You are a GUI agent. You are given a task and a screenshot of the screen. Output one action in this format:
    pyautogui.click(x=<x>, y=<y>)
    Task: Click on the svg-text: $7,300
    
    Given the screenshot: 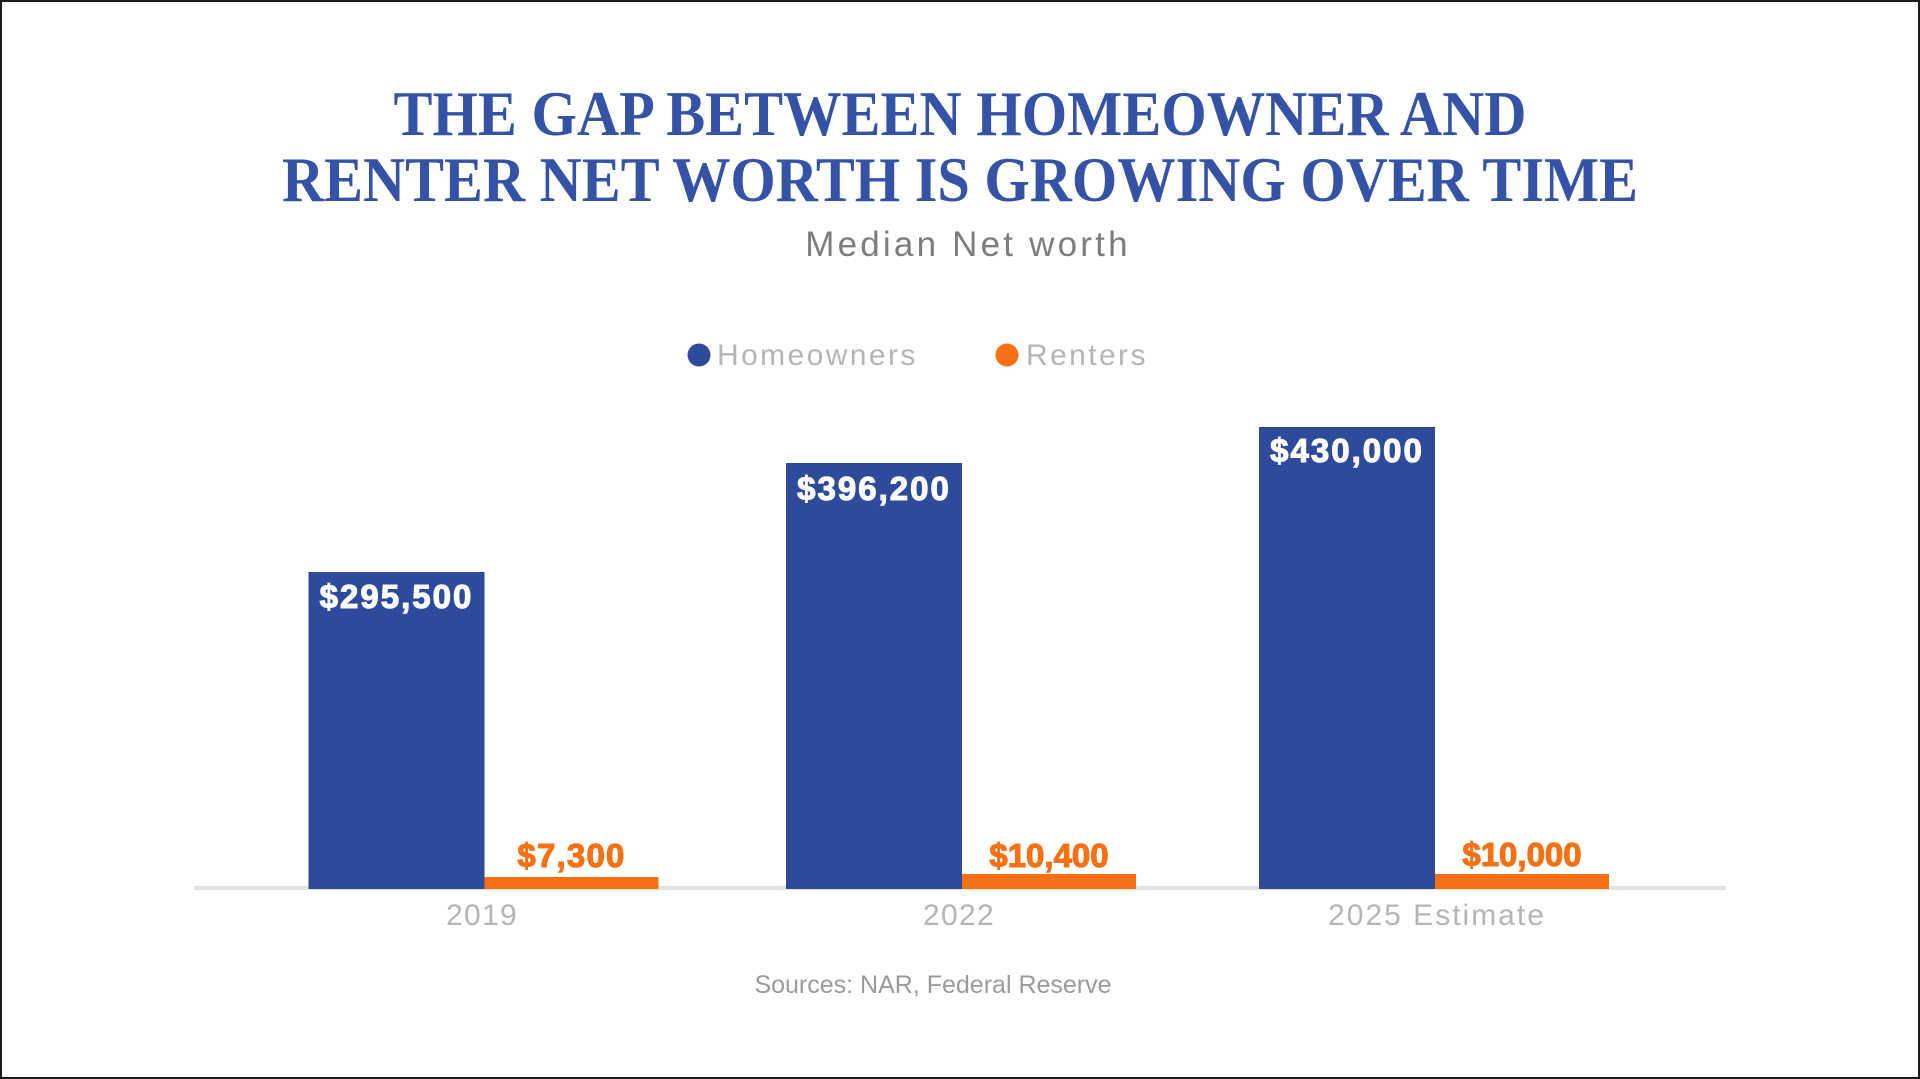 What is the action you would take?
    pyautogui.click(x=571, y=855)
    